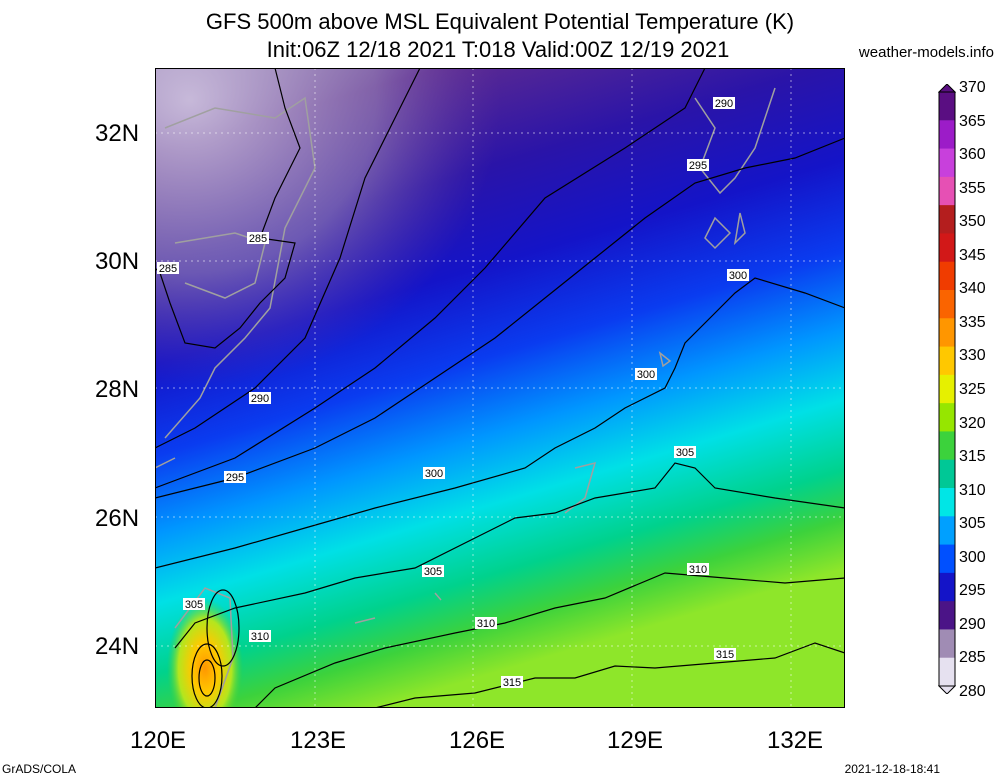 The height and width of the screenshot is (779, 1000). I want to click on colorbar-level-label: 290, so click(972, 624).